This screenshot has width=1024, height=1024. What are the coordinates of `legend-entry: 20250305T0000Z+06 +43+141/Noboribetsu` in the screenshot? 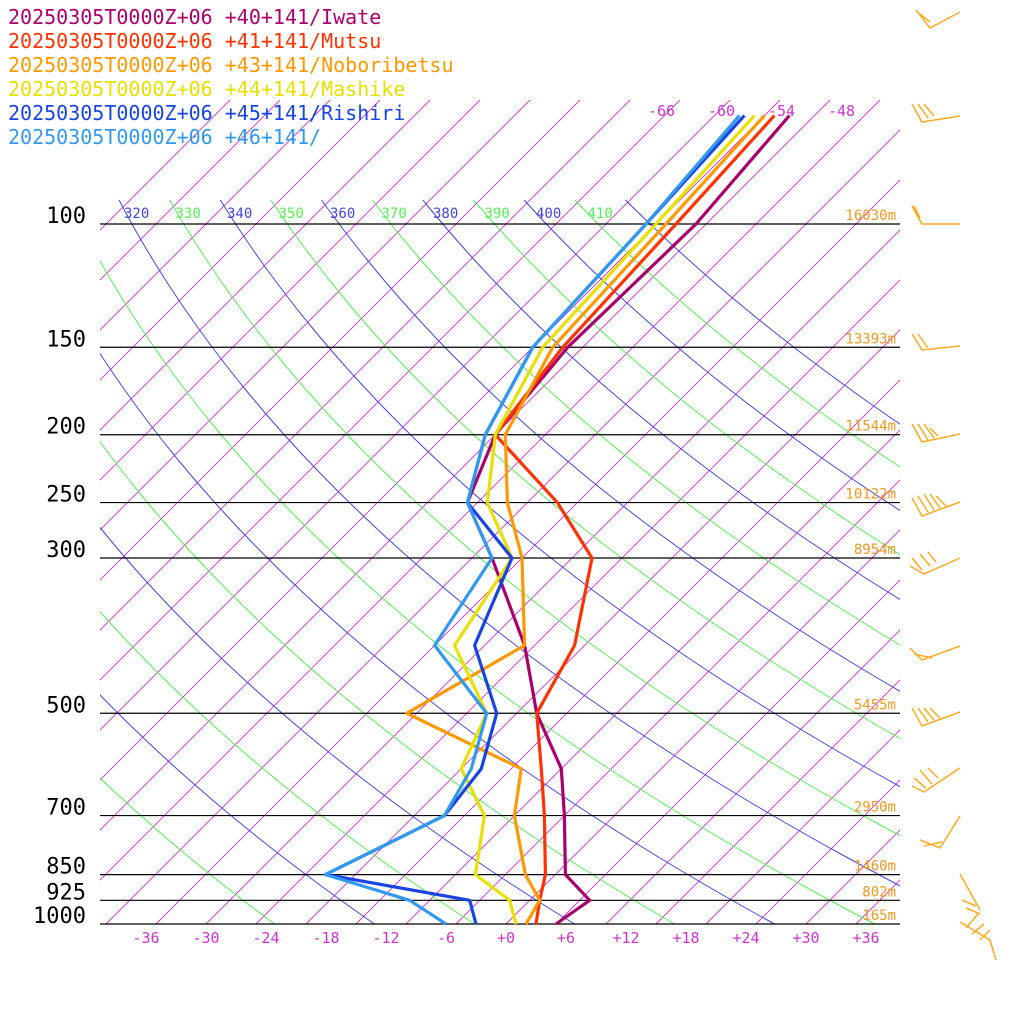 It's located at (231, 65).